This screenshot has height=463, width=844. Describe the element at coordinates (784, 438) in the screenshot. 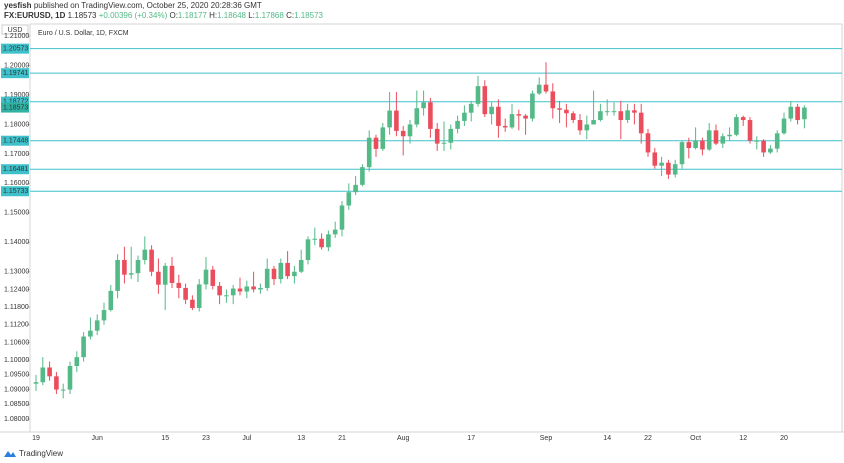

I see `x-tick-label: 20` at that location.